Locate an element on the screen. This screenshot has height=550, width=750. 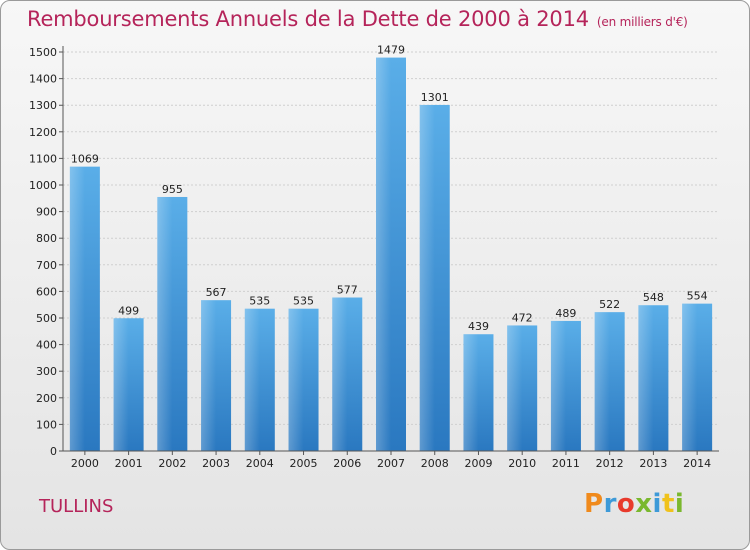
value-label-2007: 1479 is located at coordinates (391, 50).